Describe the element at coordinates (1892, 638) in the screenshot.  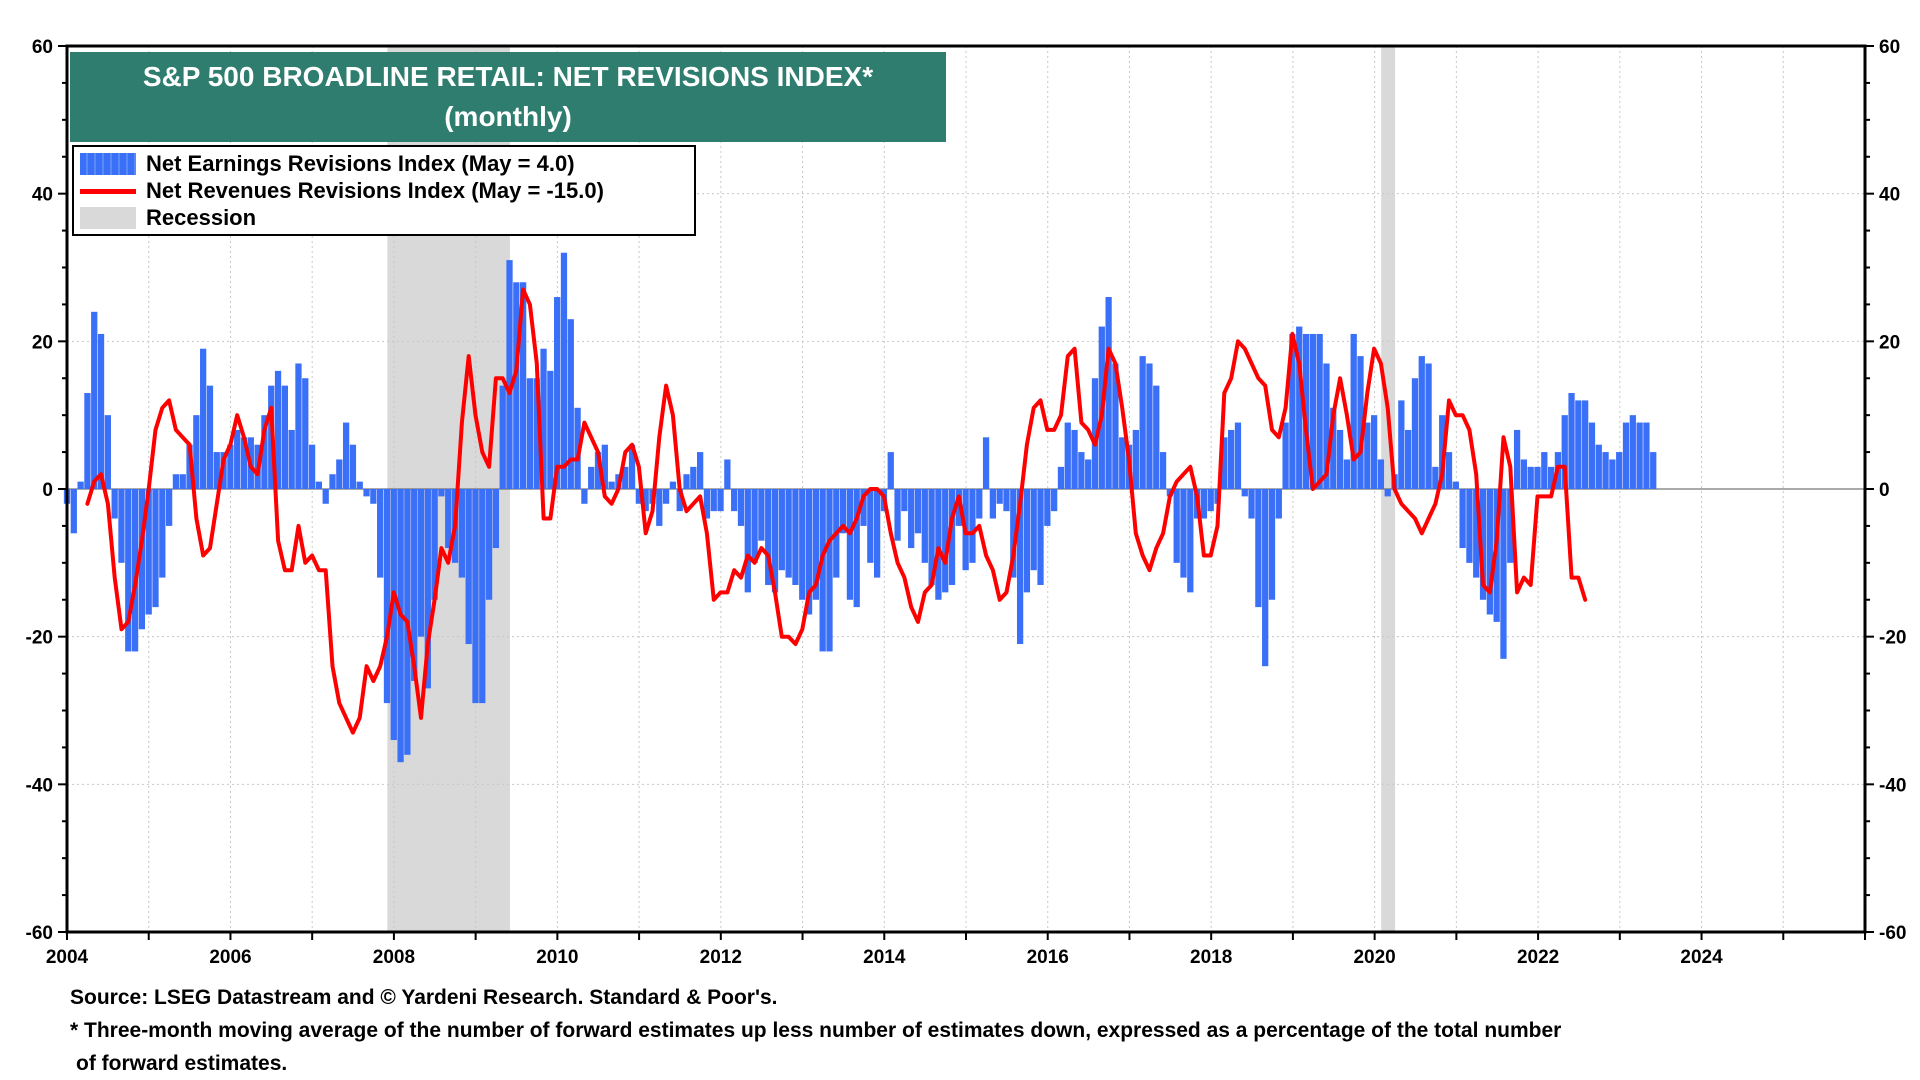
I see `y-label-right: -20` at that location.